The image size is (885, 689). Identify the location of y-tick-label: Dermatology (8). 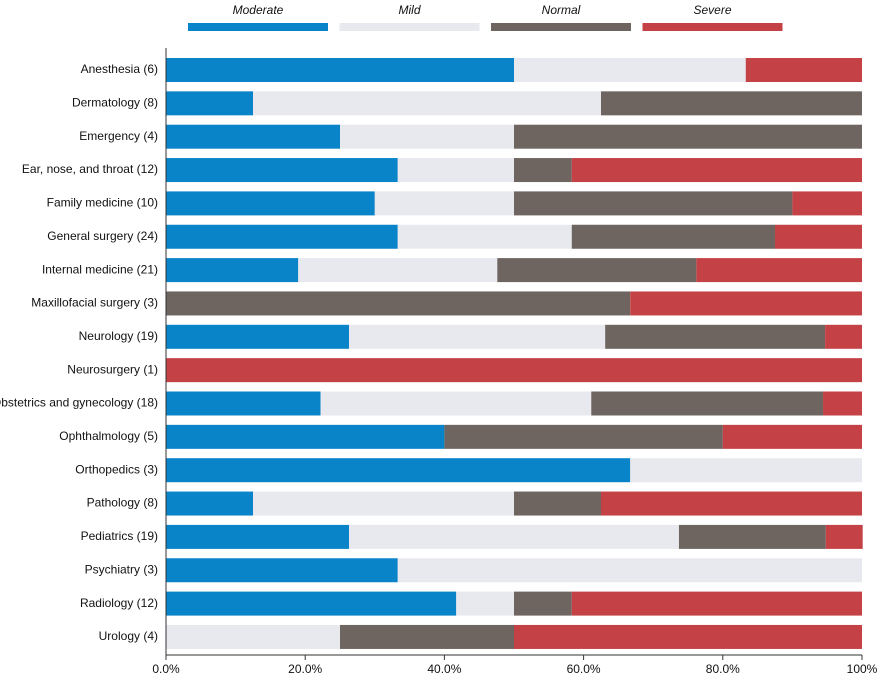
(115, 103).